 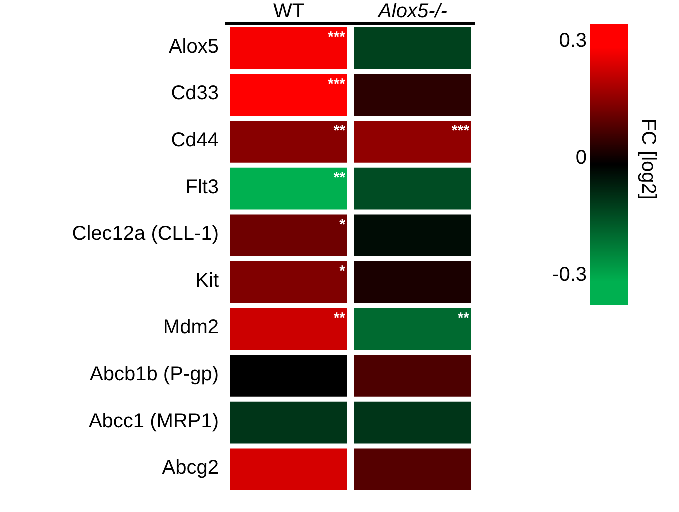 I want to click on y-tick-label: Kit, so click(x=208, y=281).